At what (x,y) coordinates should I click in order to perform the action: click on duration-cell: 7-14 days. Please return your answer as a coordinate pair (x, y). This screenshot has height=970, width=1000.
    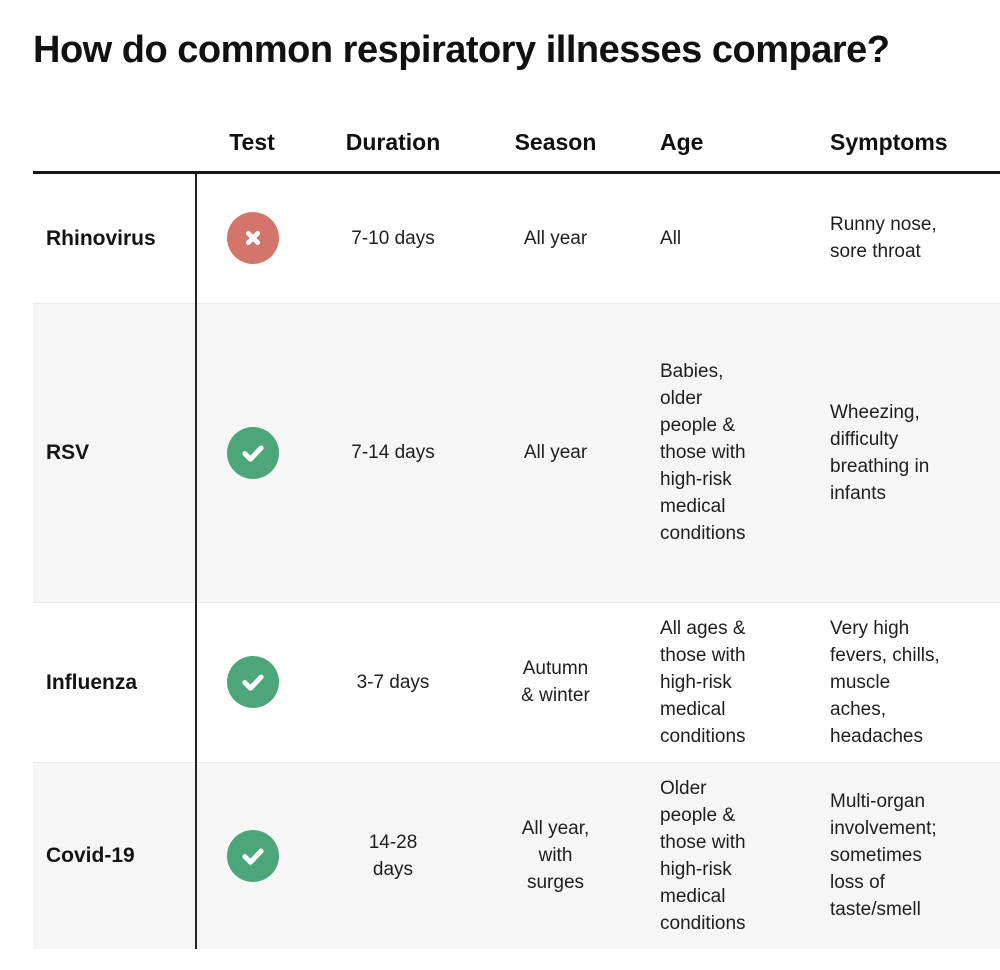
    Looking at the image, I should click on (393, 452).